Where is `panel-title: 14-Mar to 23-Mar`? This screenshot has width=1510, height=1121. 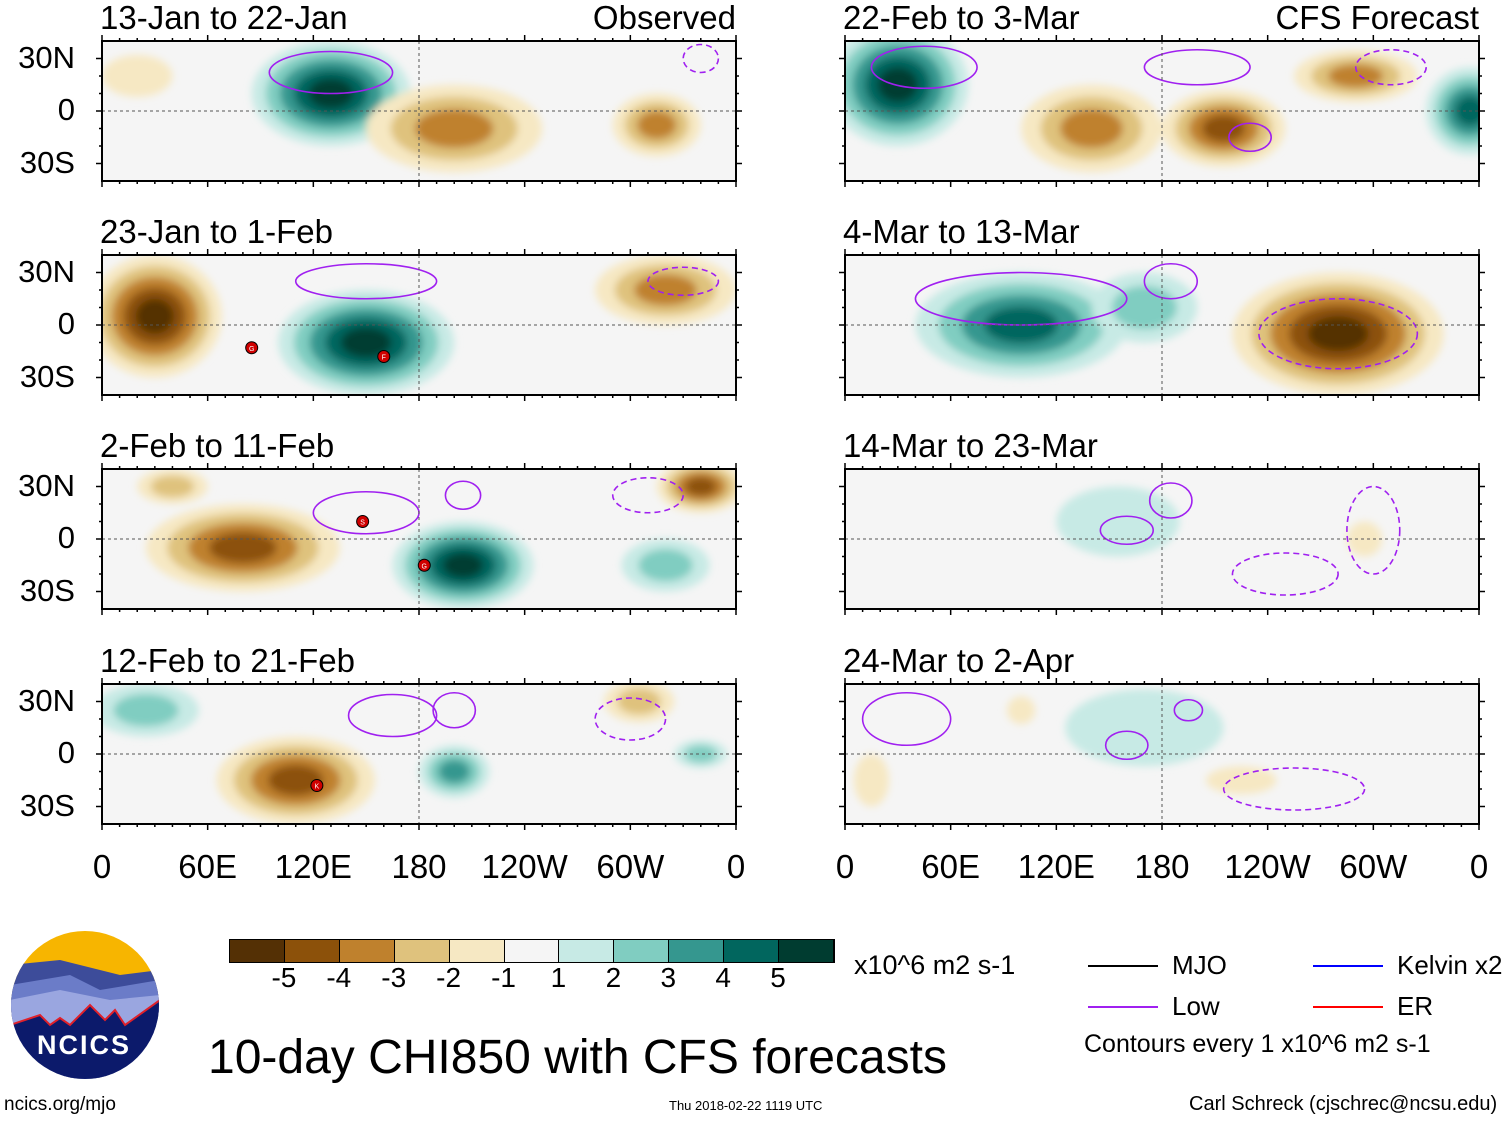 panel-title: 14-Mar to 23-Mar is located at coordinates (970, 445).